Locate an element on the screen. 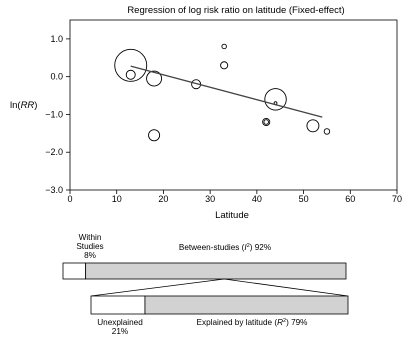 The width and height of the screenshot is (402, 337). y-tick-label: 1.0 is located at coordinates (56, 39).